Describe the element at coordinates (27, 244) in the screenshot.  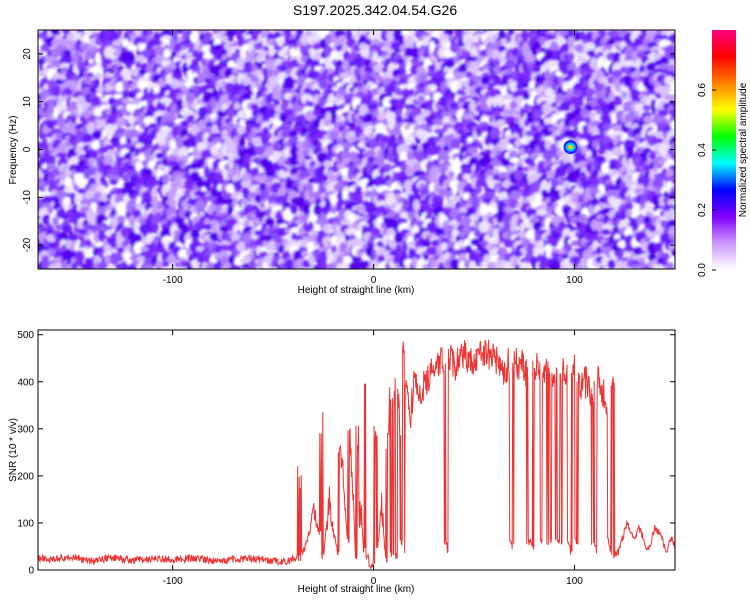
I see `heatmap-y-tick-label: -20` at that location.